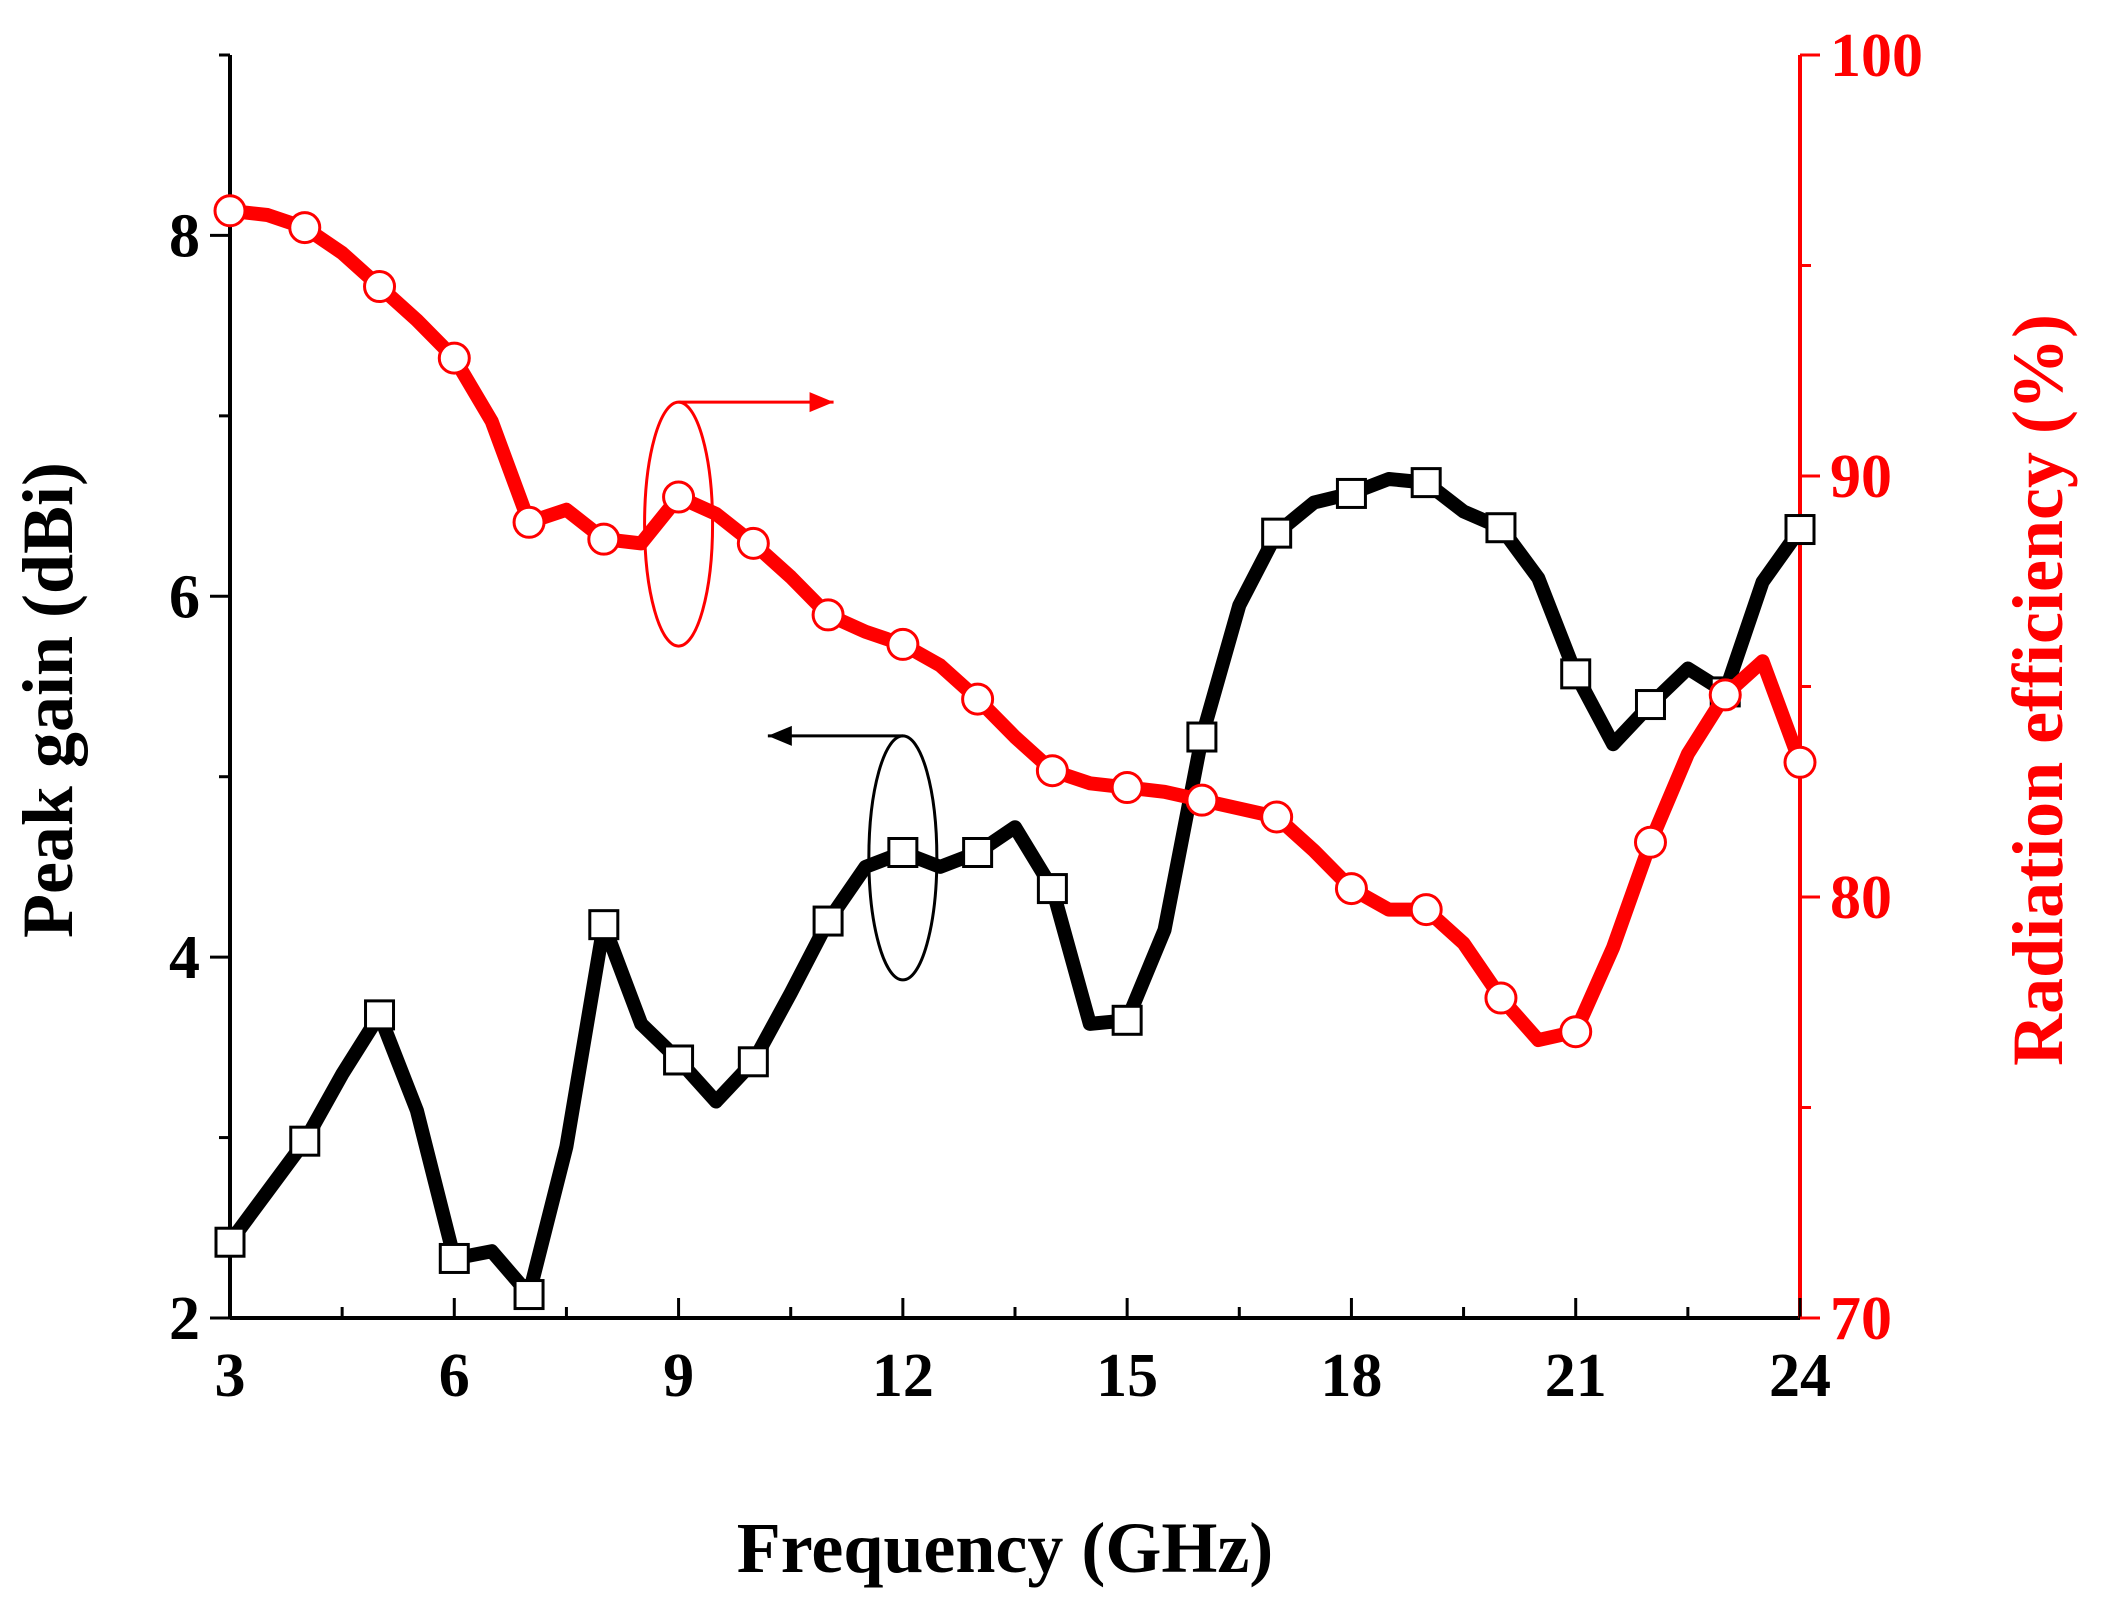  Describe the element at coordinates (184, 958) in the screenshot. I see `y-left-tick-label: 4` at that location.